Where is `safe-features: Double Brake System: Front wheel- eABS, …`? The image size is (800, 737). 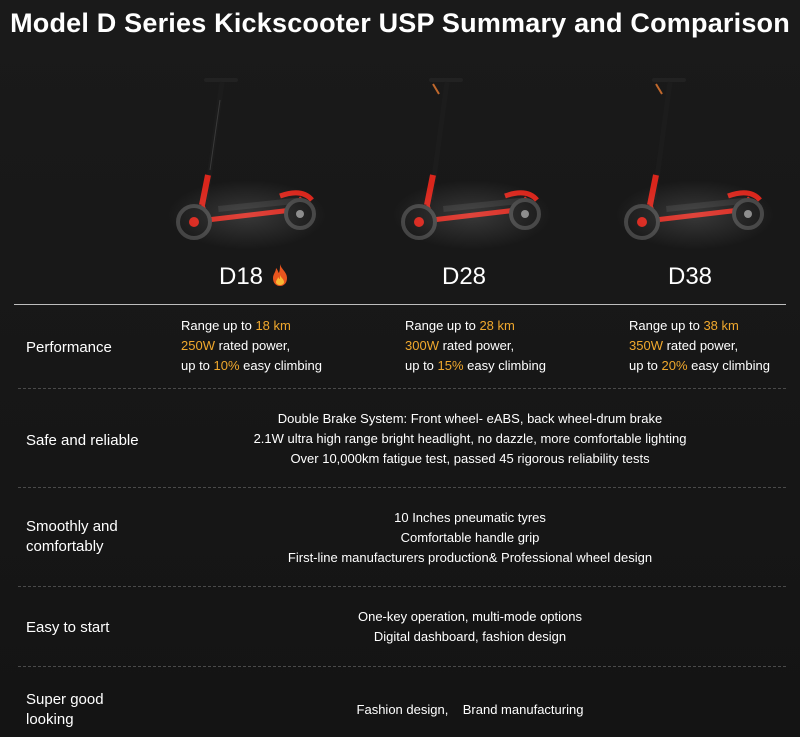
safe-features: Double Brake System: Front wheel- eABS, … is located at coordinates (470, 439).